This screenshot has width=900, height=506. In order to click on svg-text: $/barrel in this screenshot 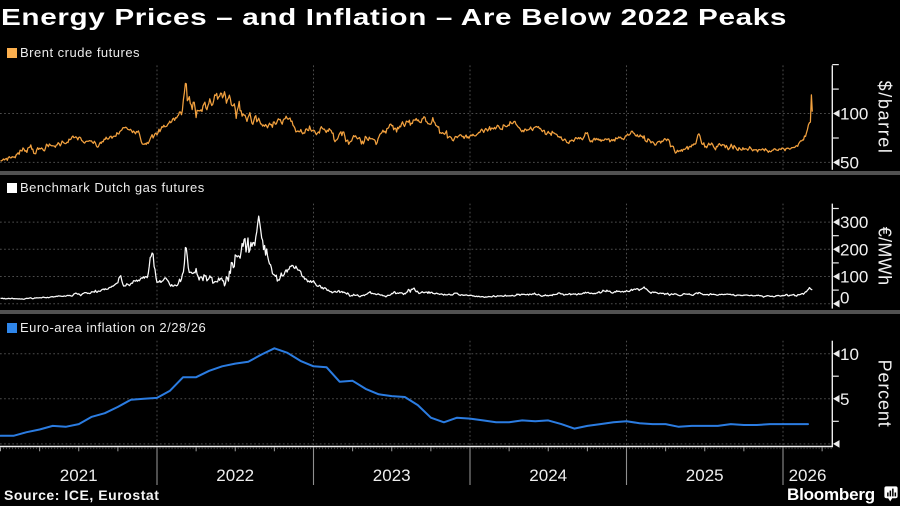, I will do `click(885, 118)`.